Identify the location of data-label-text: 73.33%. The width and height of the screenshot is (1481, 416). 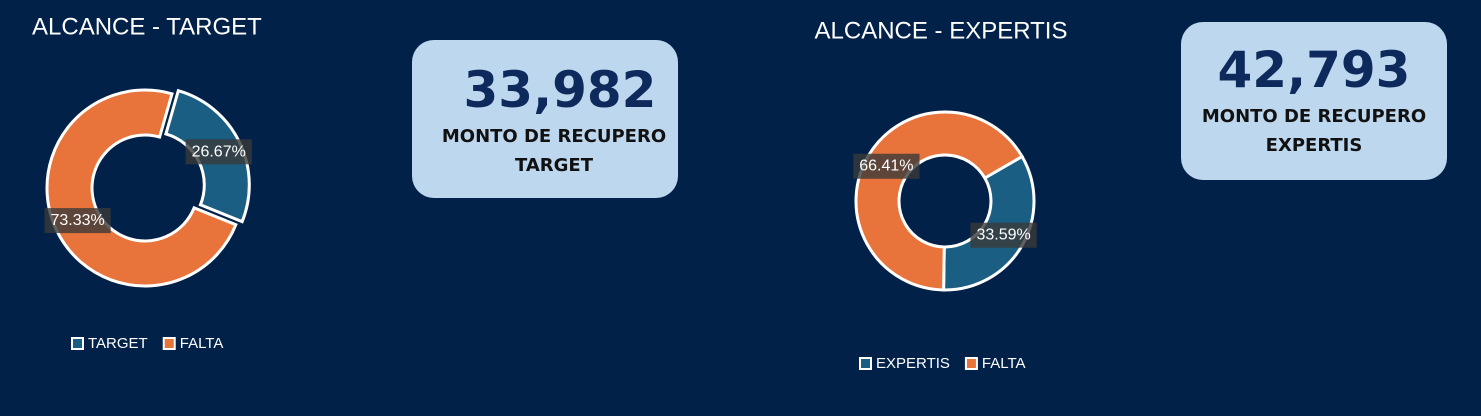
(77, 220).